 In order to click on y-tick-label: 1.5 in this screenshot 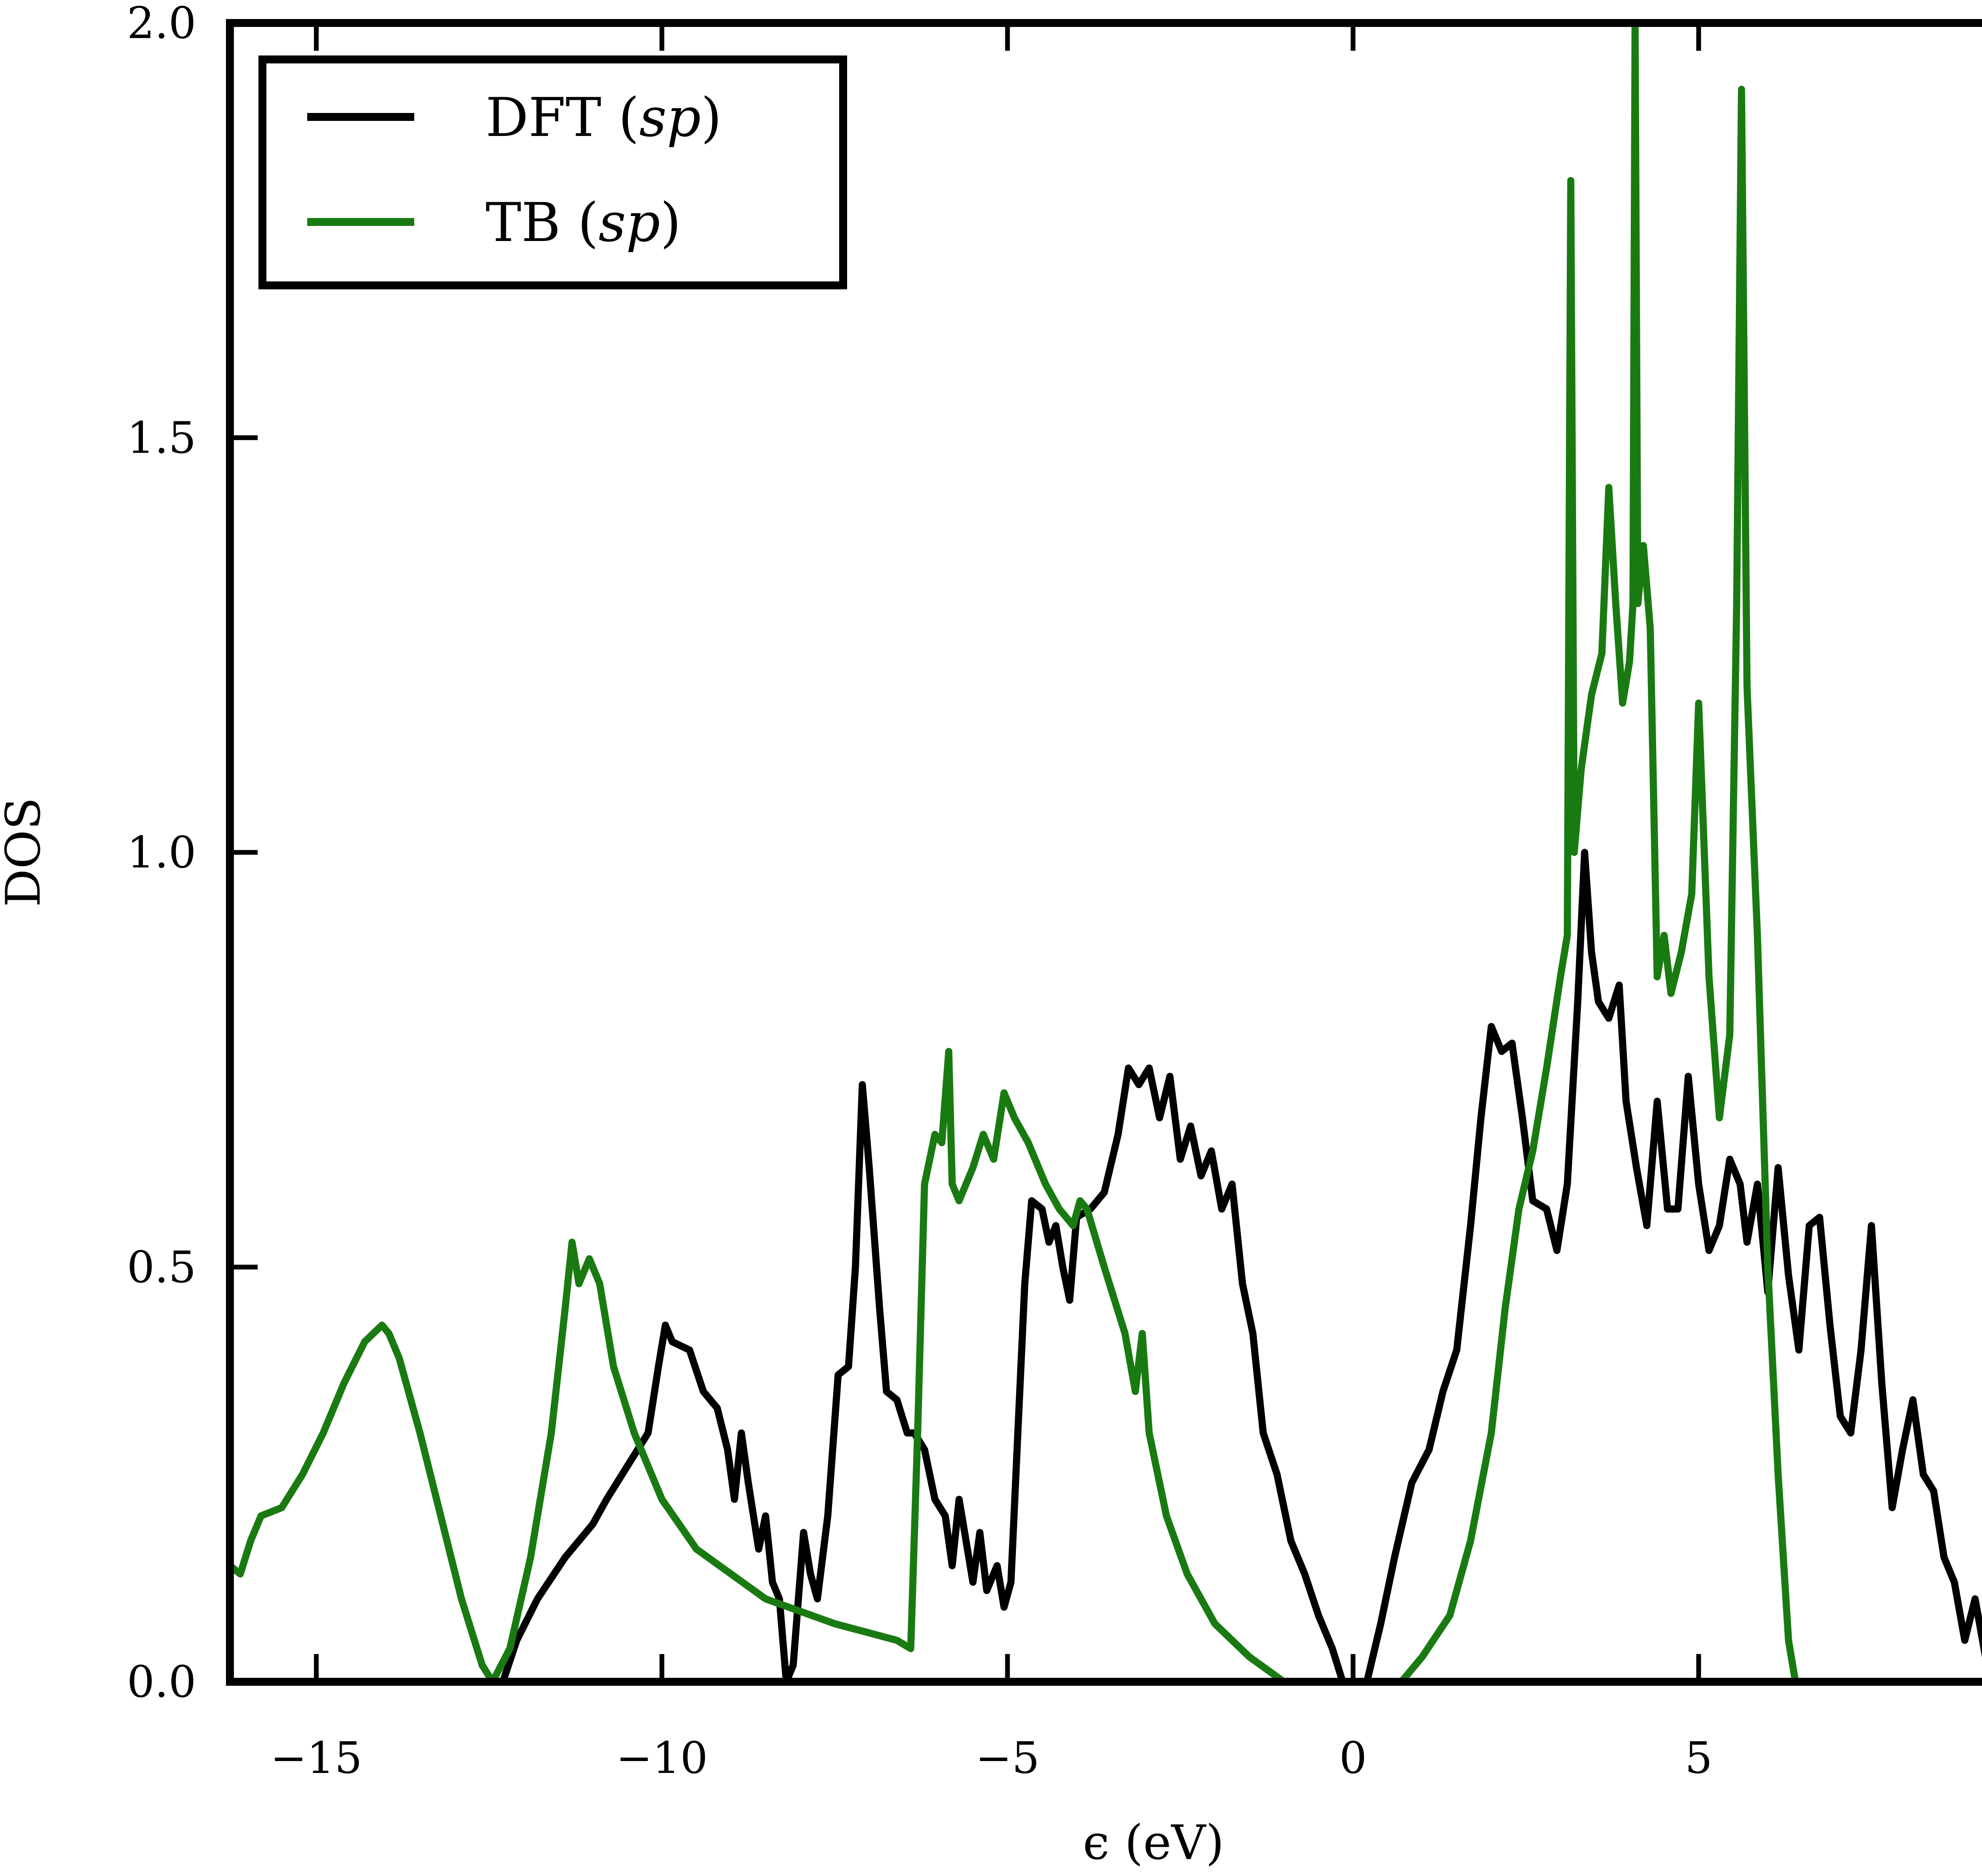, I will do `click(161, 437)`.